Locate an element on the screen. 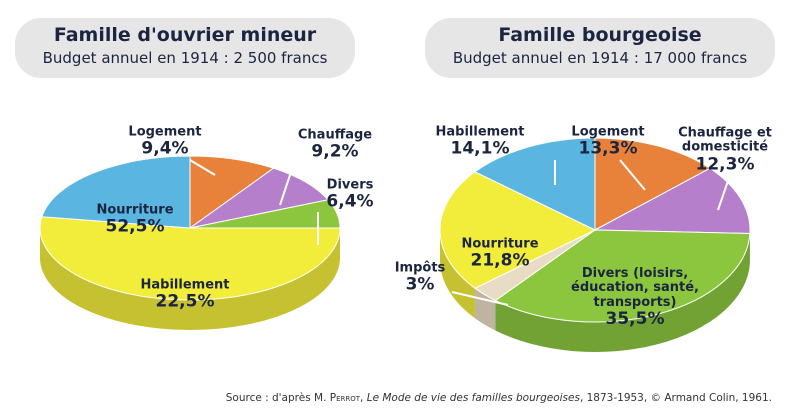 The image size is (788, 410). value-label: 9,2% is located at coordinates (335, 151).